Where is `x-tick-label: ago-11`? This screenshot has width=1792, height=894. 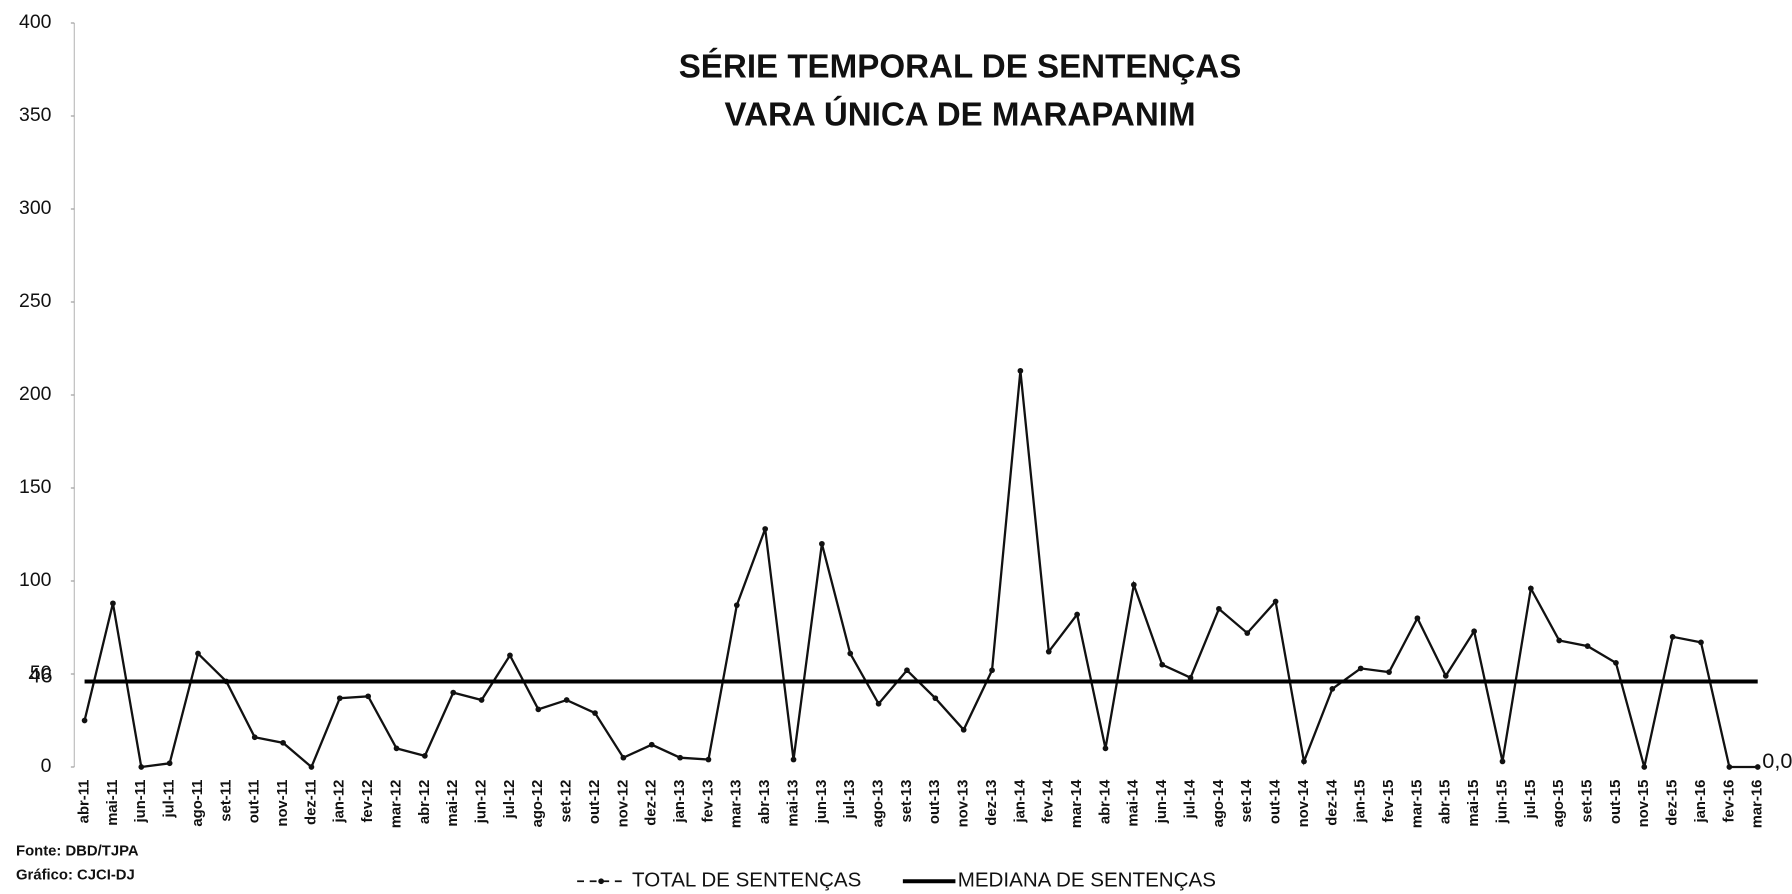 x-tick-label: ago-11 is located at coordinates (198, 803).